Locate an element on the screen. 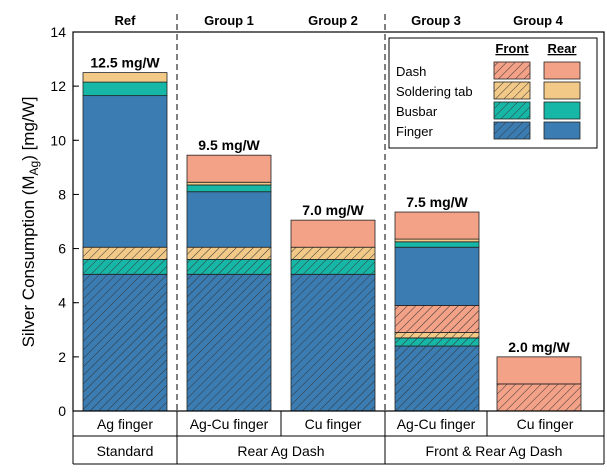 The height and width of the screenshot is (475, 607). group-header: Group 4 is located at coordinates (538, 20).